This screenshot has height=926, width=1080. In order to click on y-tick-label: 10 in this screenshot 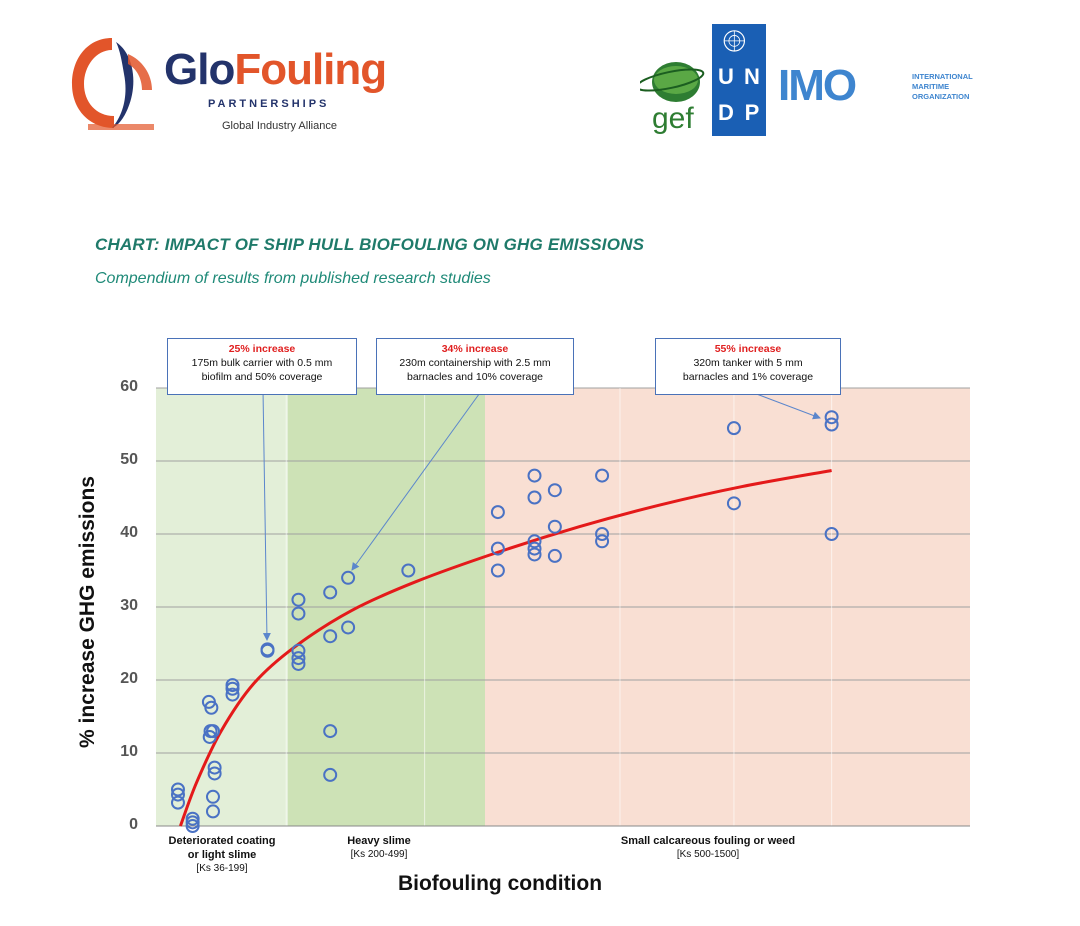, I will do `click(129, 751)`.